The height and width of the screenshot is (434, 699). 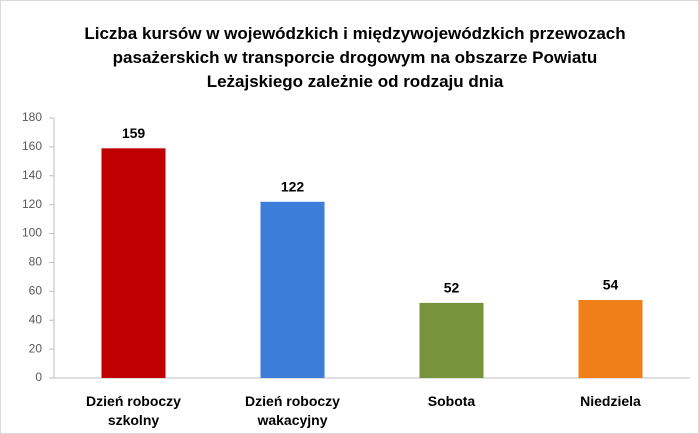 I want to click on y-tick-label: 0, so click(x=38, y=377).